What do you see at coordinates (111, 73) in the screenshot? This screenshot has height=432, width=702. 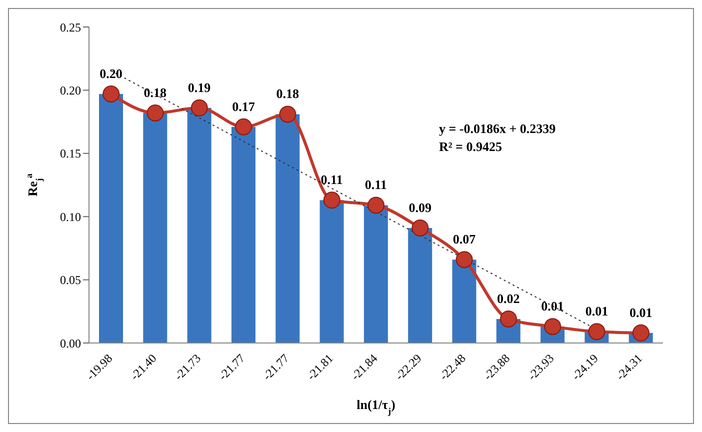 I see `data-label: 0.20` at bounding box center [111, 73].